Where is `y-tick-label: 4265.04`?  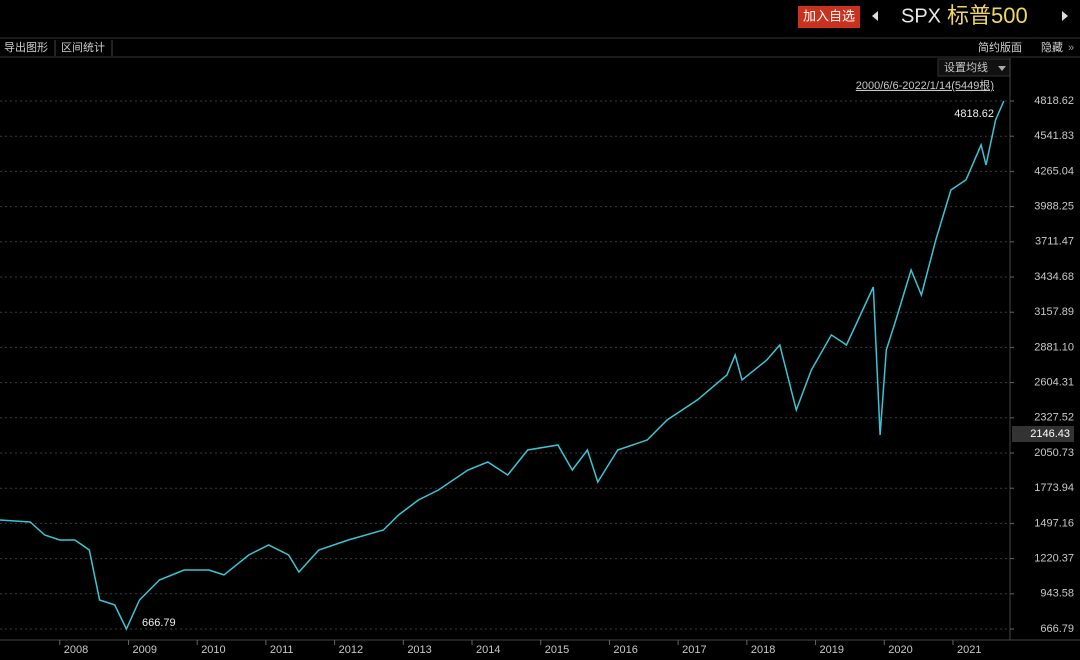 y-tick-label: 4265.04 is located at coordinates (1054, 171).